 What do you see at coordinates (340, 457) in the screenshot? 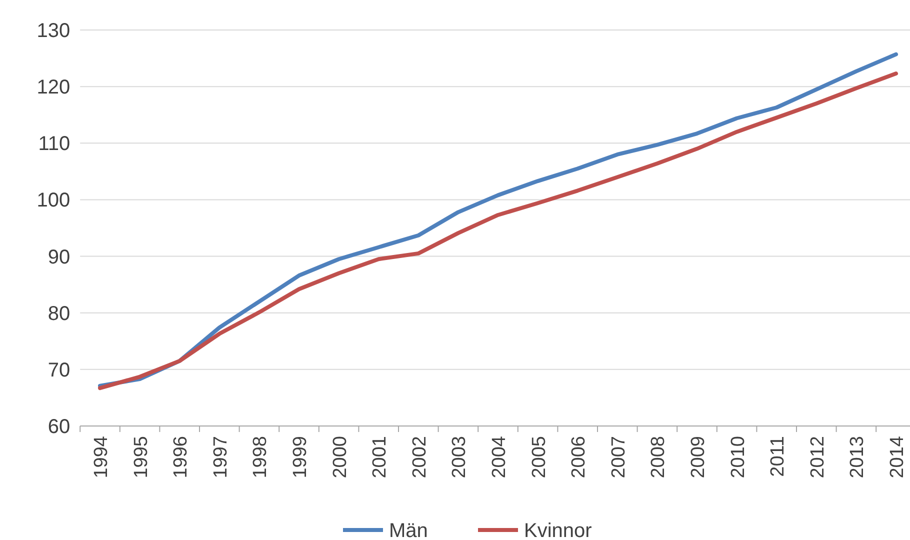
I see `x-tick-label: 2000` at bounding box center [340, 457].